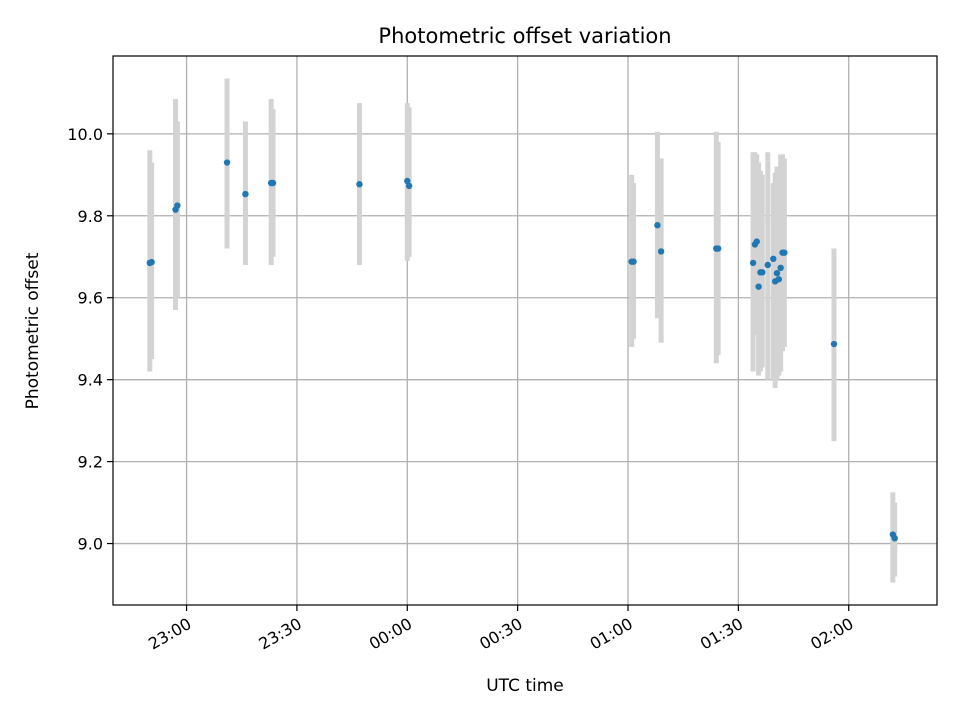 This screenshot has width=960, height=720. I want to click on y-tick-label: 9.0, so click(90, 544).